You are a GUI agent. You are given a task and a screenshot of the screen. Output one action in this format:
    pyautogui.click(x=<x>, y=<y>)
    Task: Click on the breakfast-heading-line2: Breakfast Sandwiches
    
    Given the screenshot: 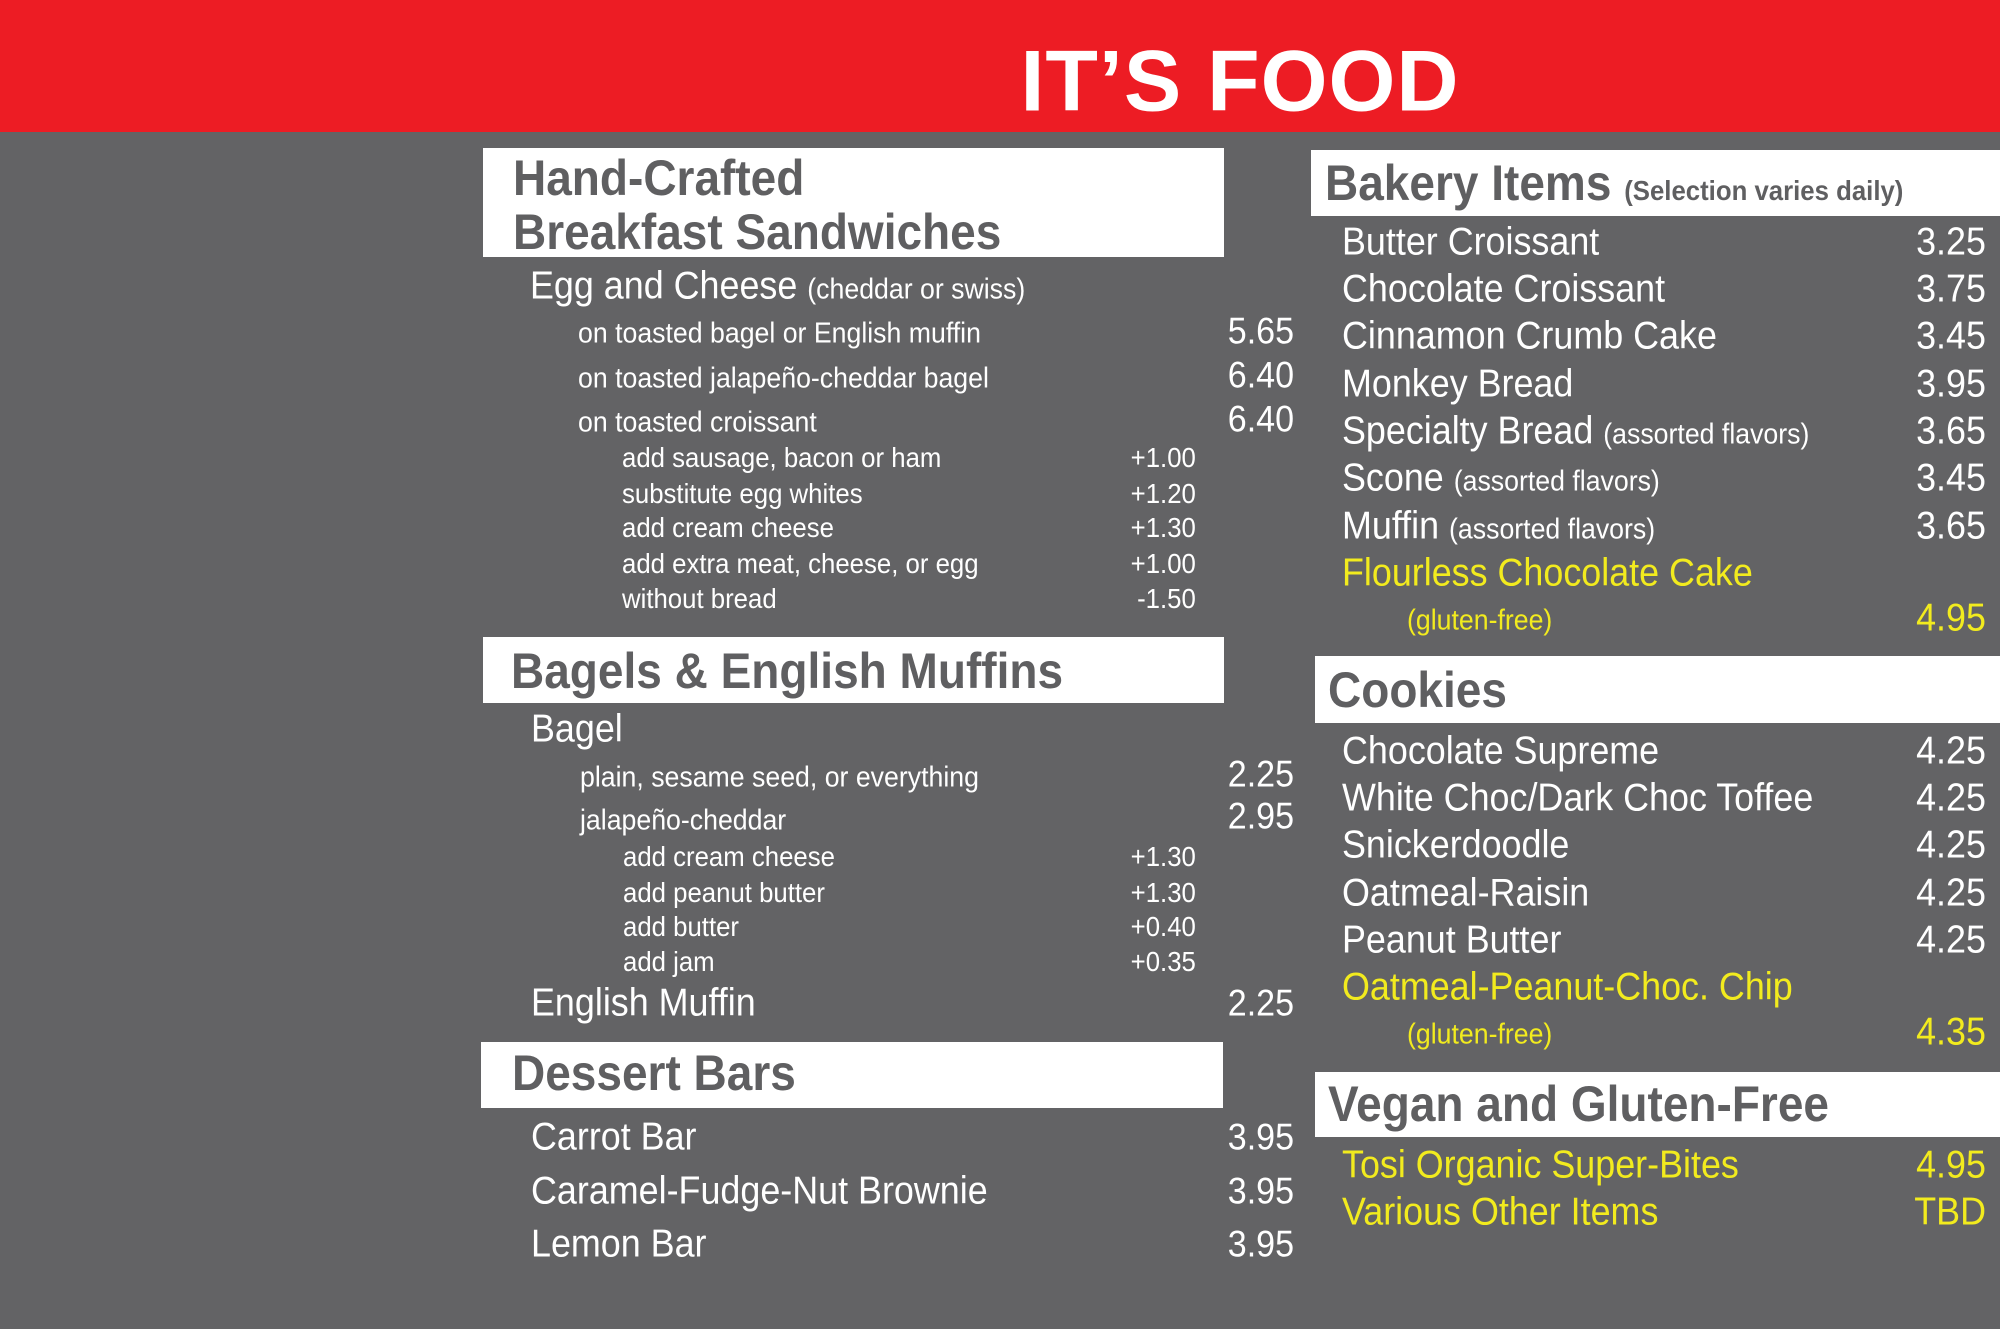 What is the action you would take?
    pyautogui.click(x=757, y=232)
    